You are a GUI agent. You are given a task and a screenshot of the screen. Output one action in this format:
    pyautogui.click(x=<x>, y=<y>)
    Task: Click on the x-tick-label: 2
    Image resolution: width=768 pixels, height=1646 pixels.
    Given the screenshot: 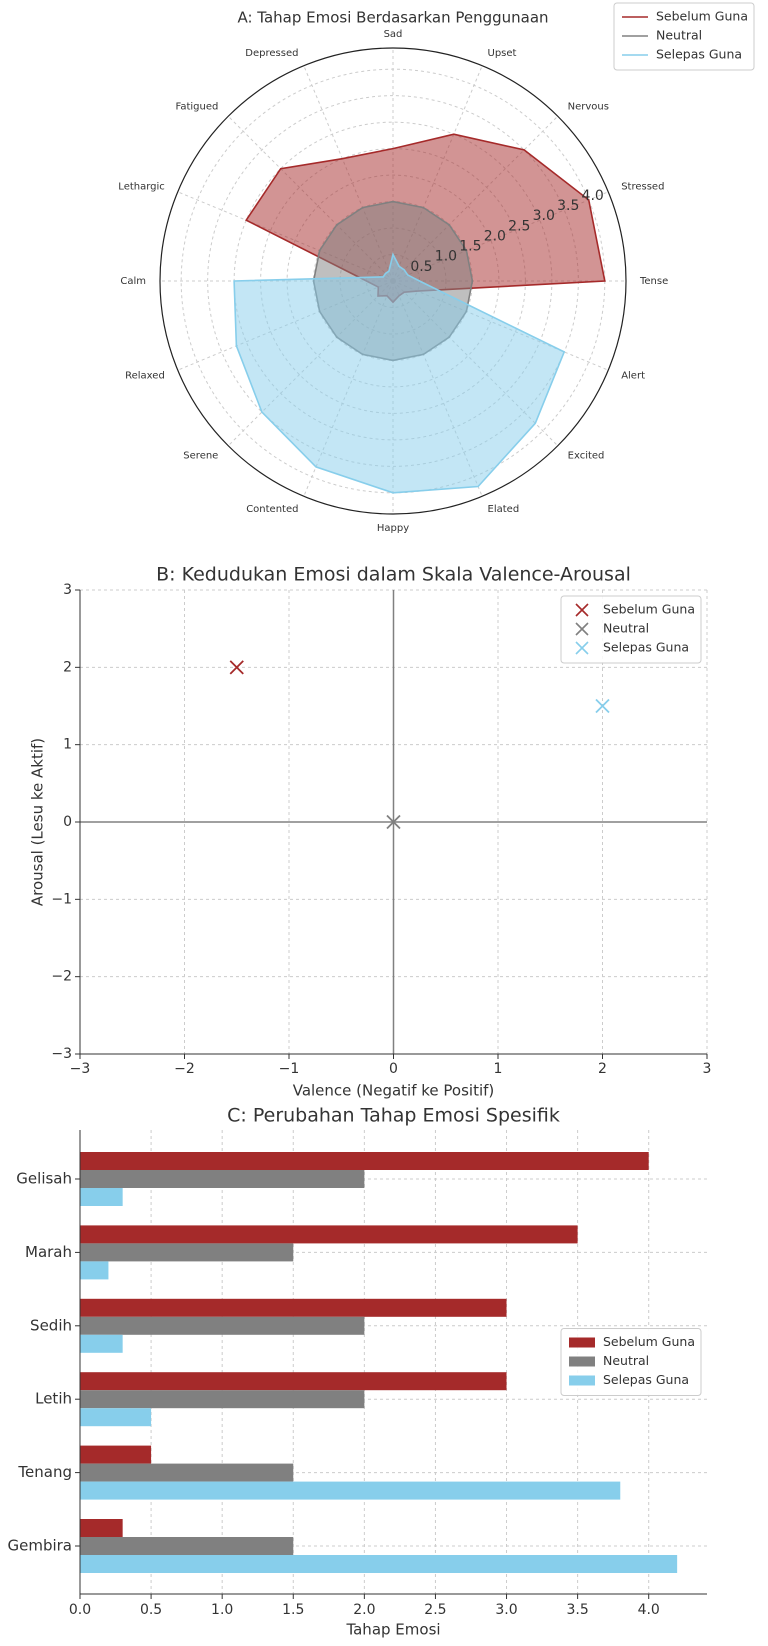 What is the action you would take?
    pyautogui.click(x=602, y=1069)
    